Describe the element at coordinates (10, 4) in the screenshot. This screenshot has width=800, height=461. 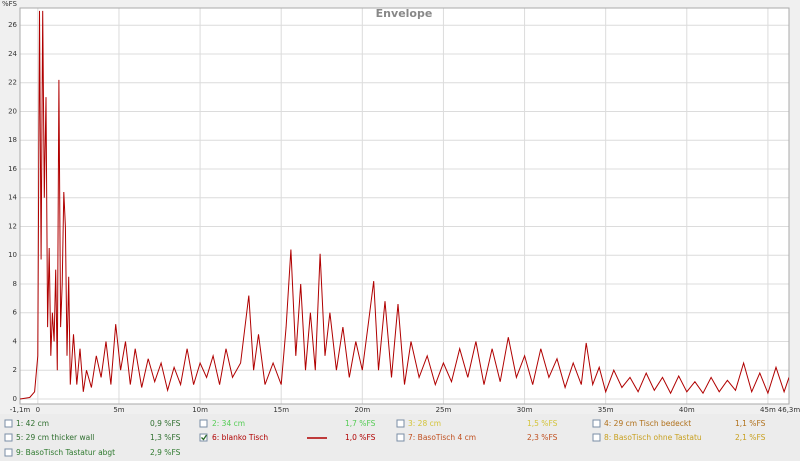
I see `y-axis-label: %FS` at that location.